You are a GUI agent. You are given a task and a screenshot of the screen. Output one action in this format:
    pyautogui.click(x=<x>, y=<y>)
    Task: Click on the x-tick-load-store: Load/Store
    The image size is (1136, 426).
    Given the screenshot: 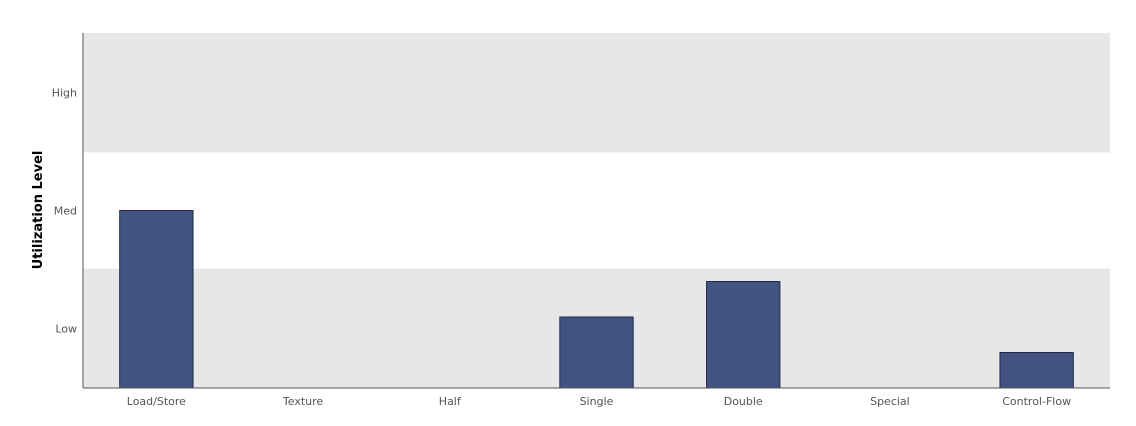 What is the action you would take?
    pyautogui.click(x=156, y=401)
    